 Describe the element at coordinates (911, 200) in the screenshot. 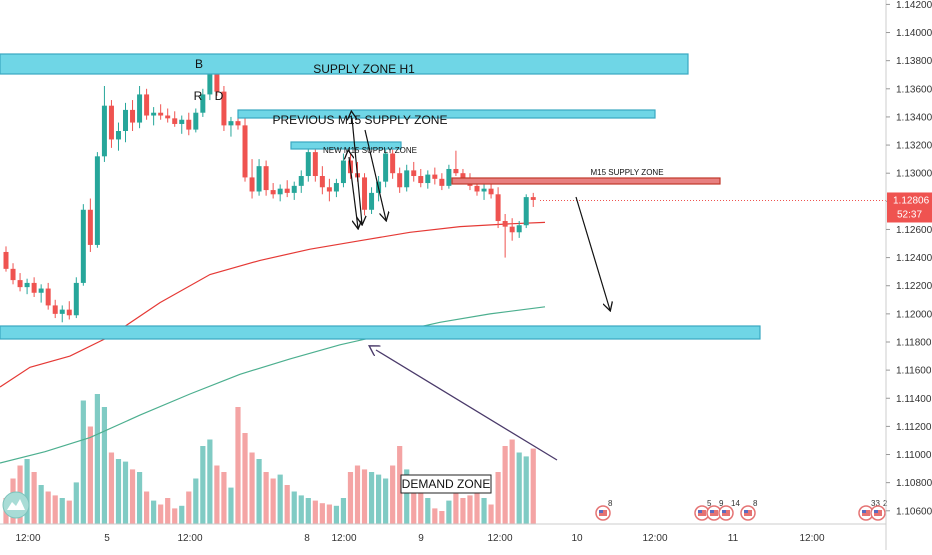

I see `last-price-label: 1.12806` at that location.